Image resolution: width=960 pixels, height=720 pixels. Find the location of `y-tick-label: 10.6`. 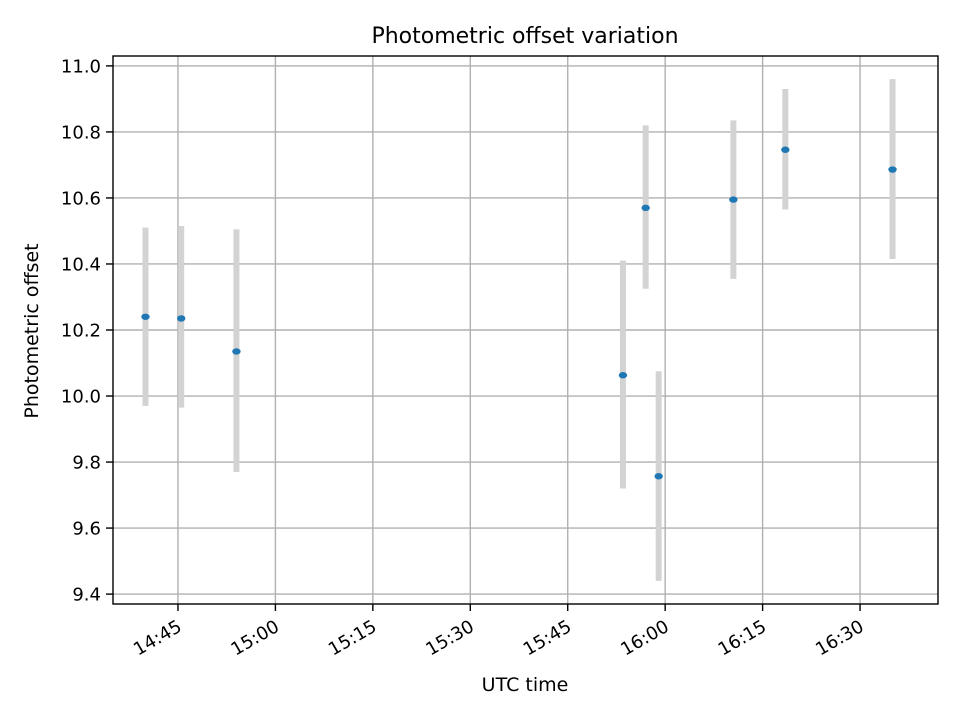

y-tick-label: 10.6 is located at coordinates (81, 198).